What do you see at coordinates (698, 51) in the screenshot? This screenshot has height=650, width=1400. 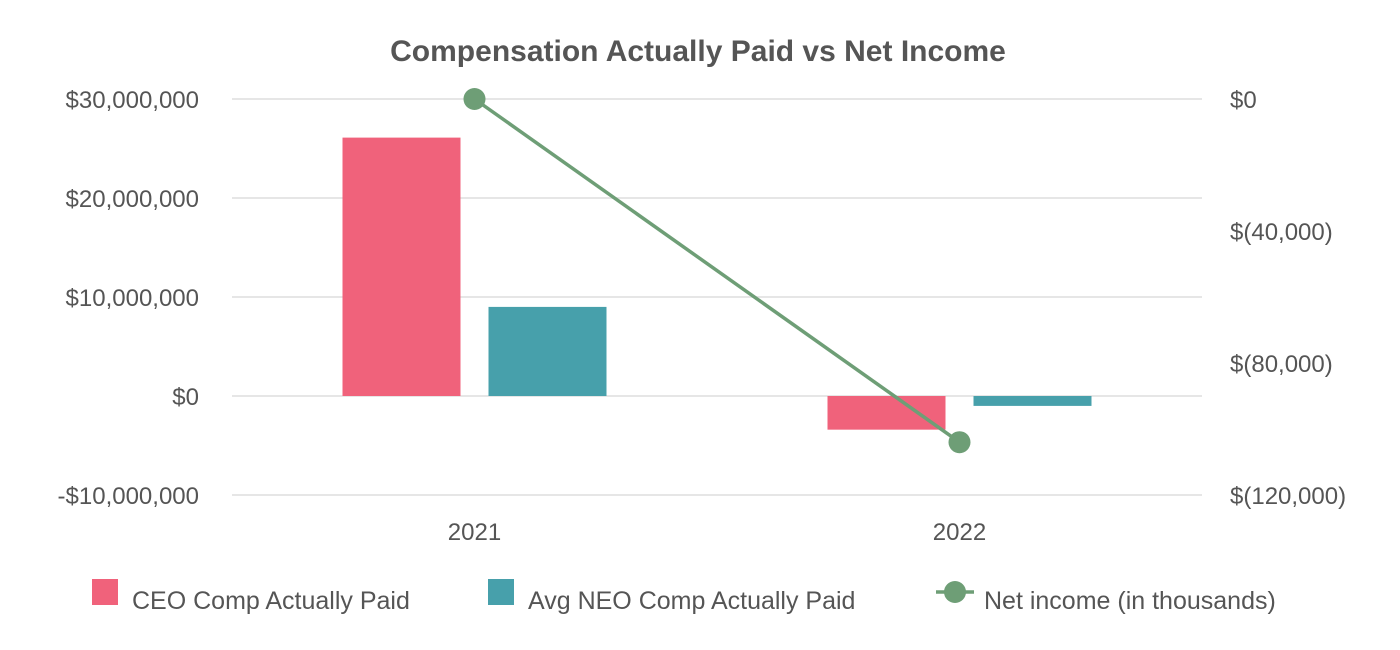 I see `chart-title: Compensation Actually Paid vs Net Income` at bounding box center [698, 51].